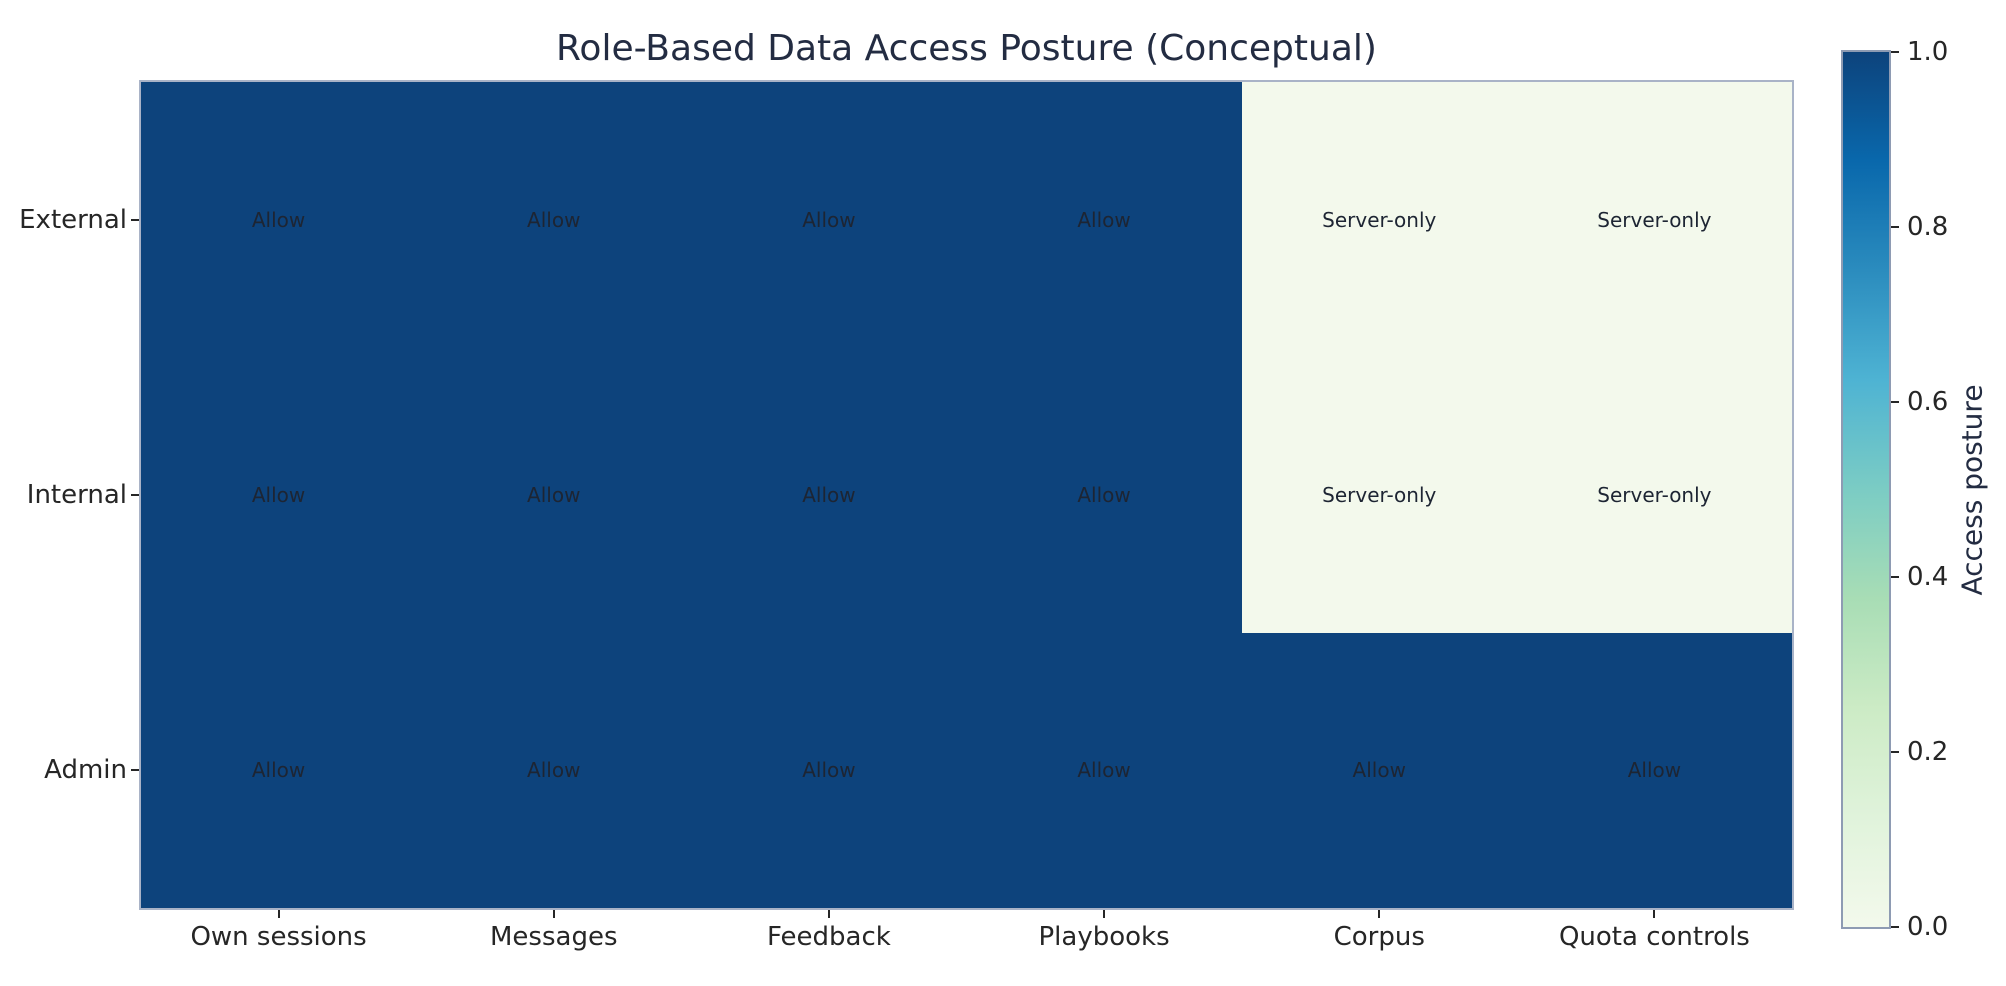  Describe the element at coordinates (1104, 937) in the screenshot. I see `x-axis-tick-label: Playbooks` at that location.